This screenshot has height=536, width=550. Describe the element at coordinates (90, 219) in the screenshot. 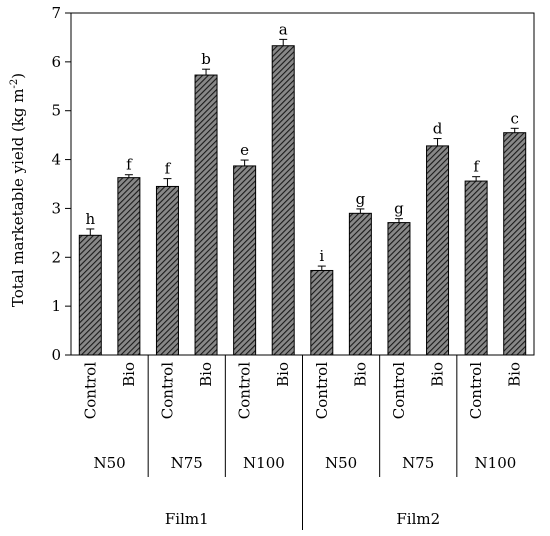

I see `significance-letter: h` at that location.